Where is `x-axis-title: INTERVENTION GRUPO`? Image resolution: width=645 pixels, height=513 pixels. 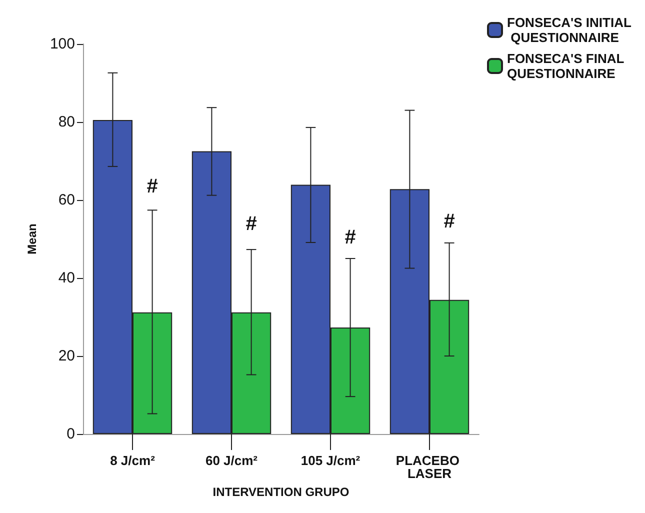
x-axis-title: INTERVENTION GRUPO is located at coordinates (281, 492).